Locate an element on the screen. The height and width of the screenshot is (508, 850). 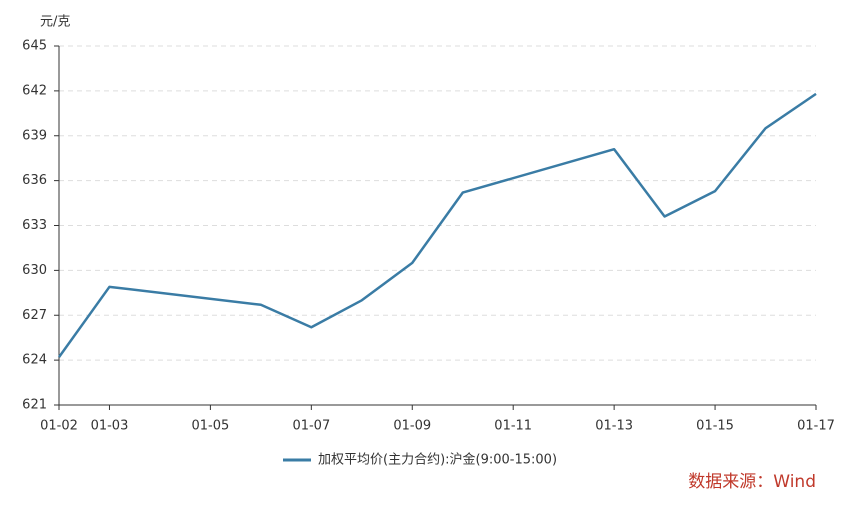
y-tick-label: 624 is located at coordinates (34, 360).